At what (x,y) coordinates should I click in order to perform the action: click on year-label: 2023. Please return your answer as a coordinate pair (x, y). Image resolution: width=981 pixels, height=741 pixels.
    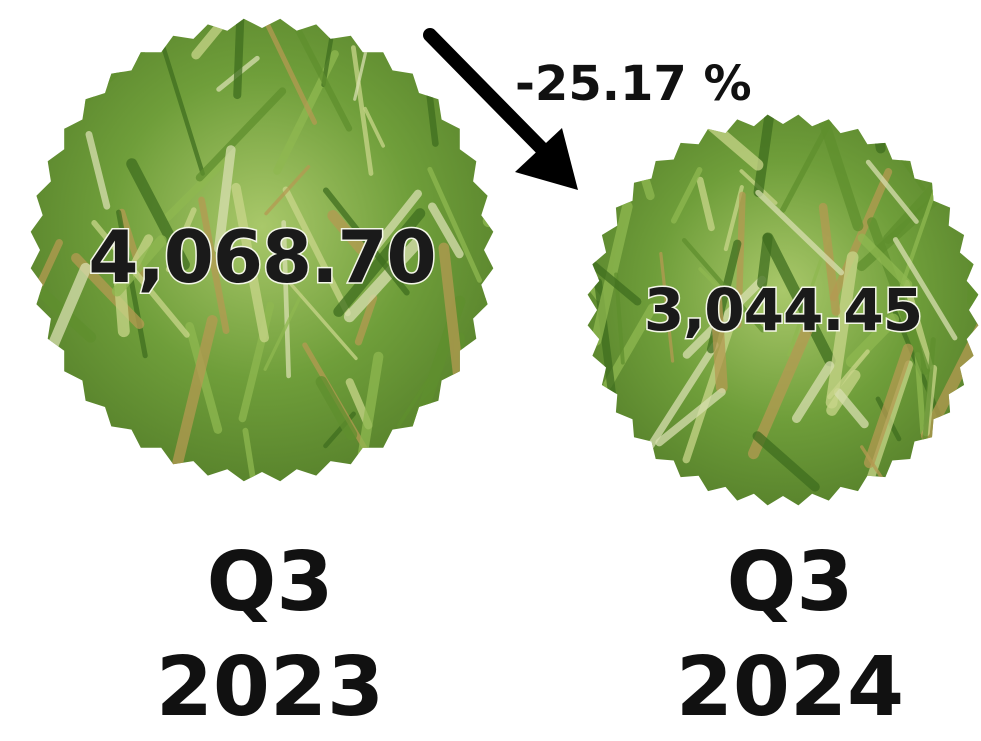
    Looking at the image, I should click on (270, 687).